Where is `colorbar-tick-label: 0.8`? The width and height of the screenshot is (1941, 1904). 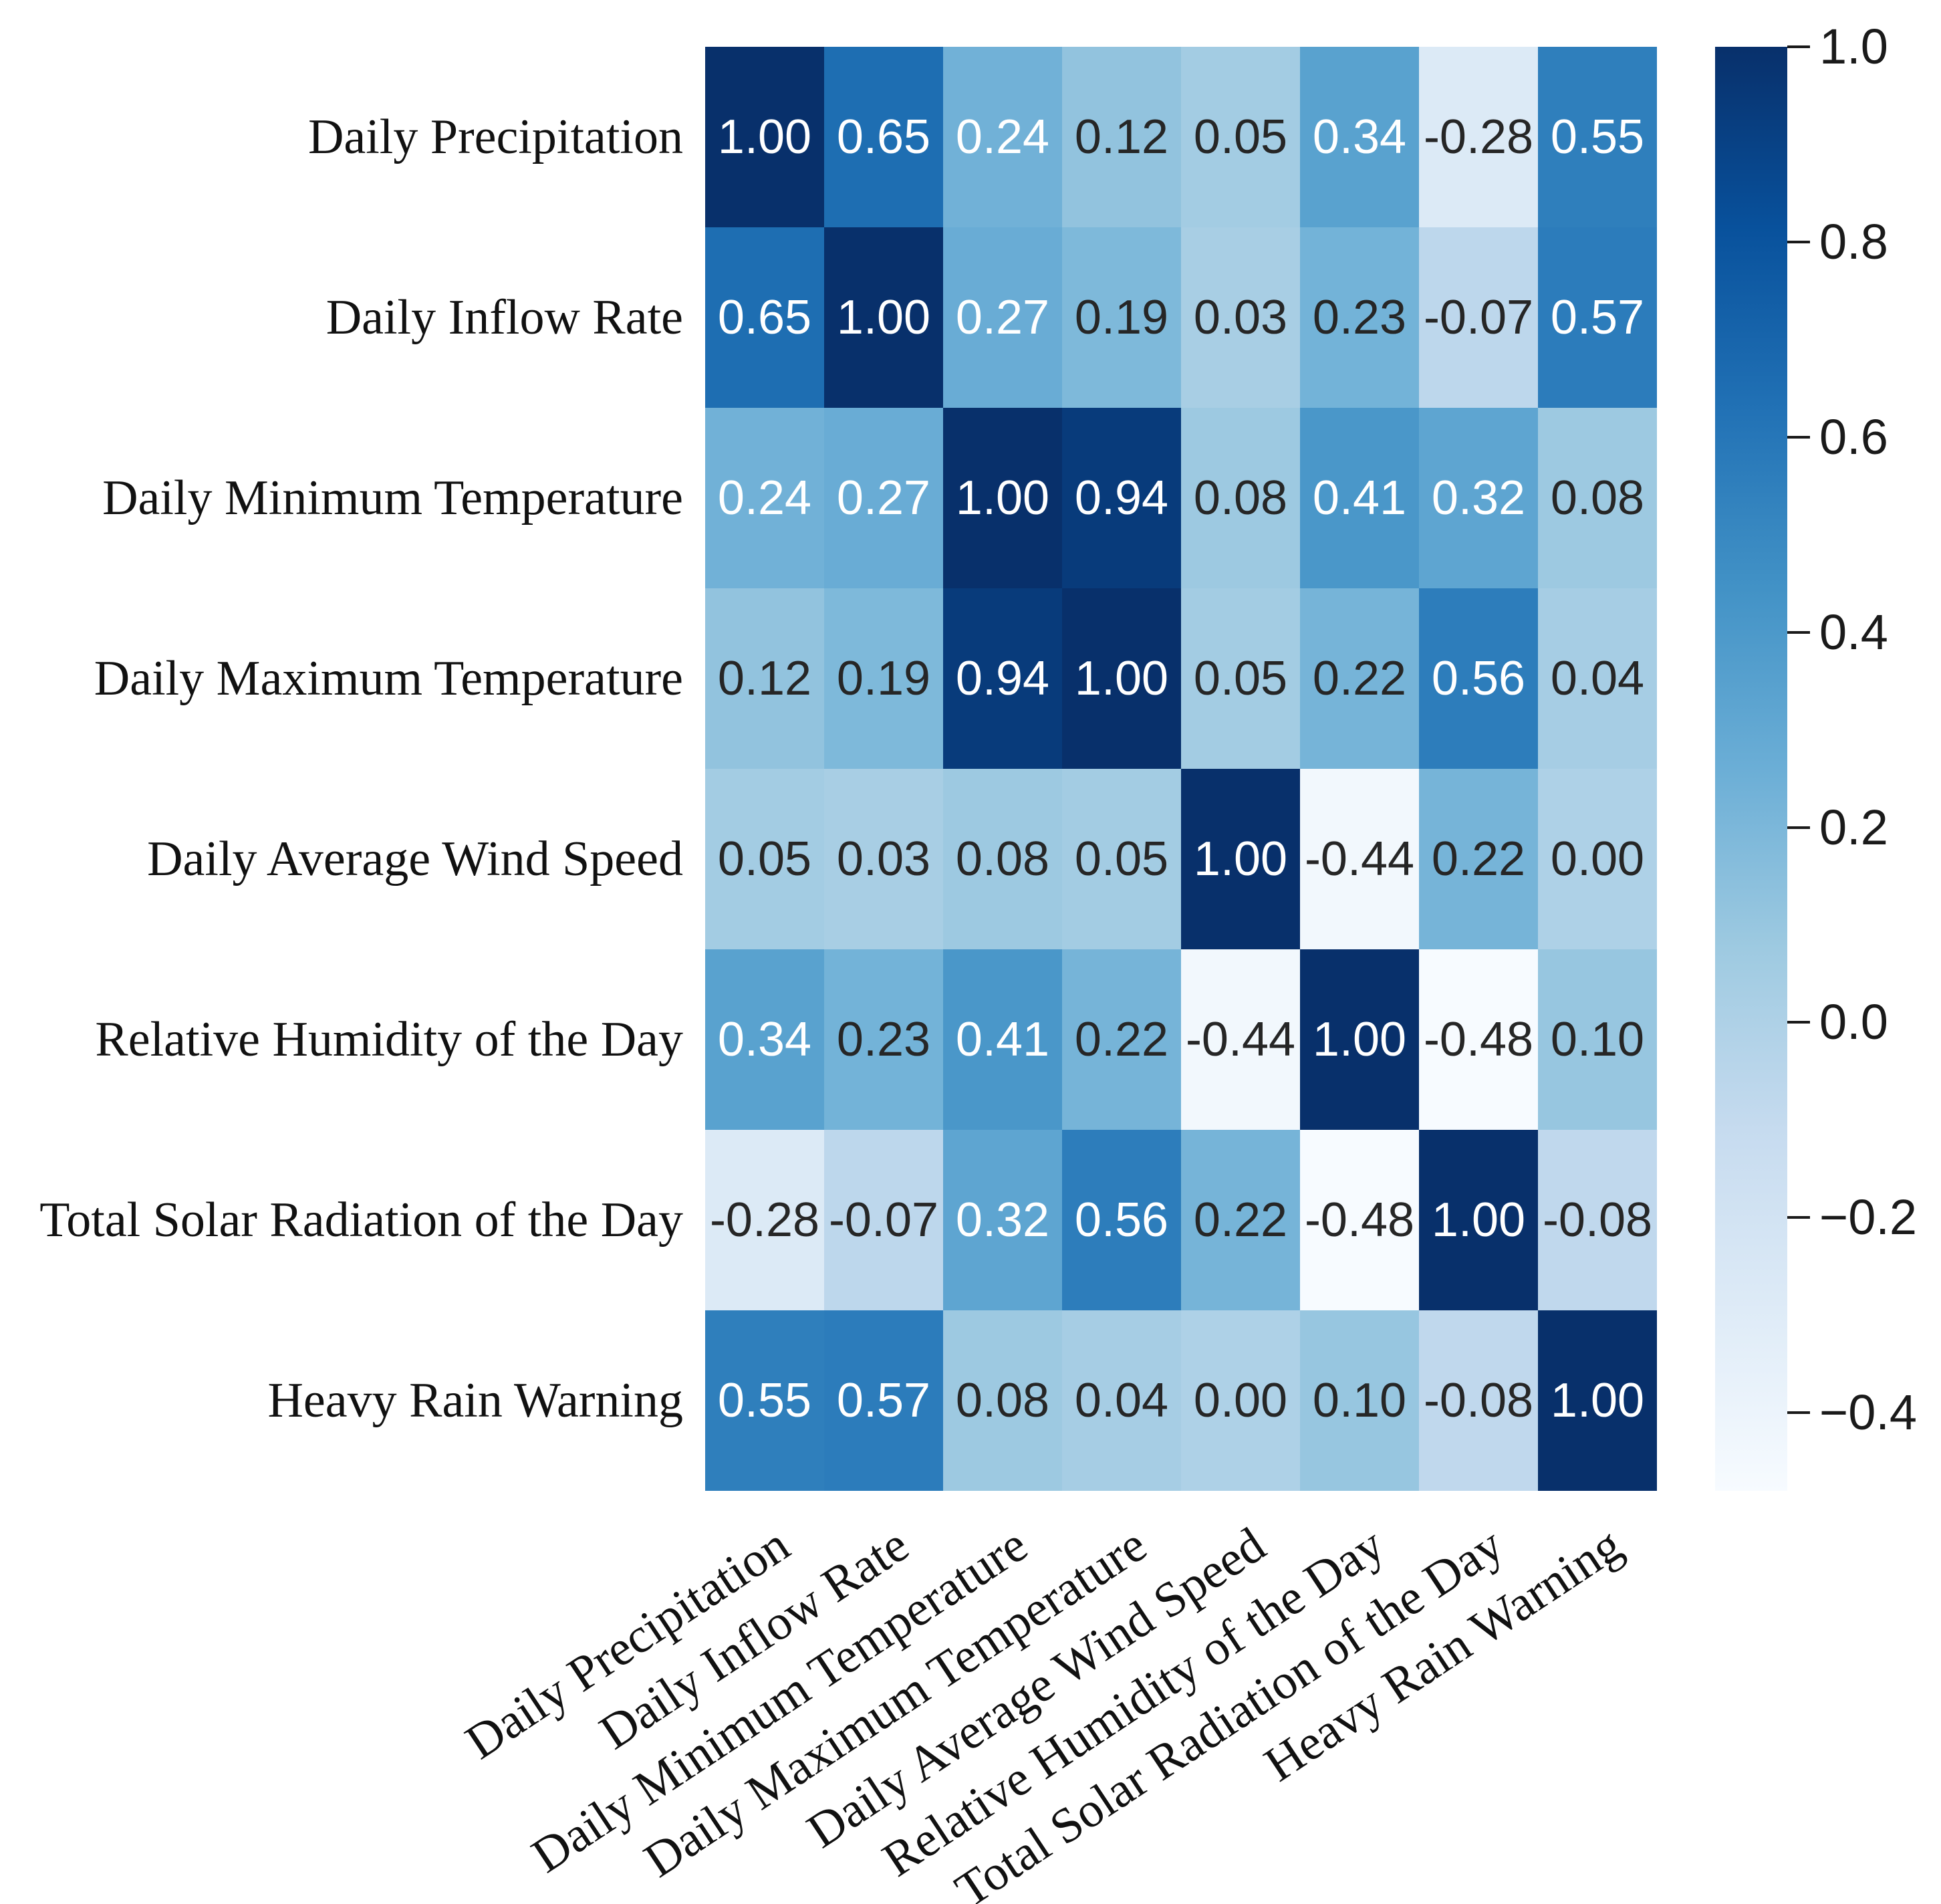 colorbar-tick-label: 0.8 is located at coordinates (1854, 241).